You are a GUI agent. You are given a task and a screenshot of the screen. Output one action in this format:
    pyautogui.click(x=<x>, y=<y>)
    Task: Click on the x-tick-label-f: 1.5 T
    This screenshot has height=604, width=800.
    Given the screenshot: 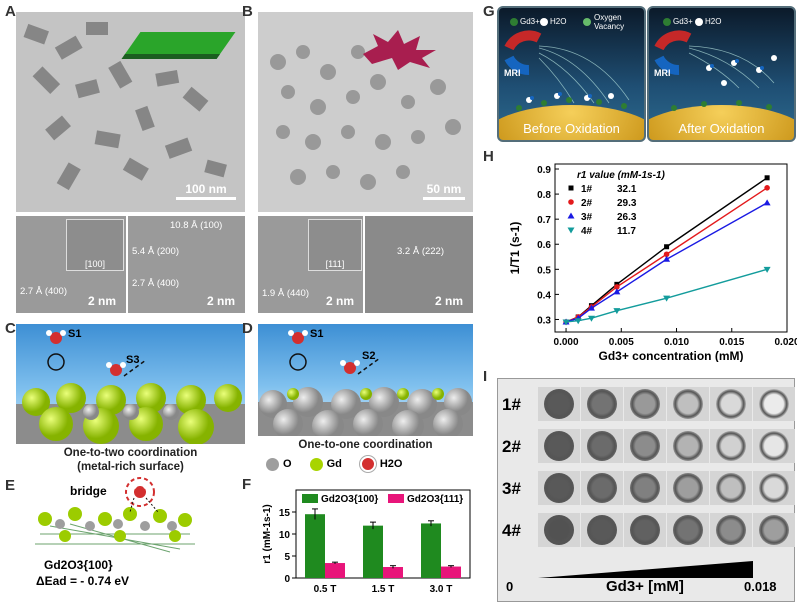 What is the action you would take?
    pyautogui.click(x=383, y=589)
    